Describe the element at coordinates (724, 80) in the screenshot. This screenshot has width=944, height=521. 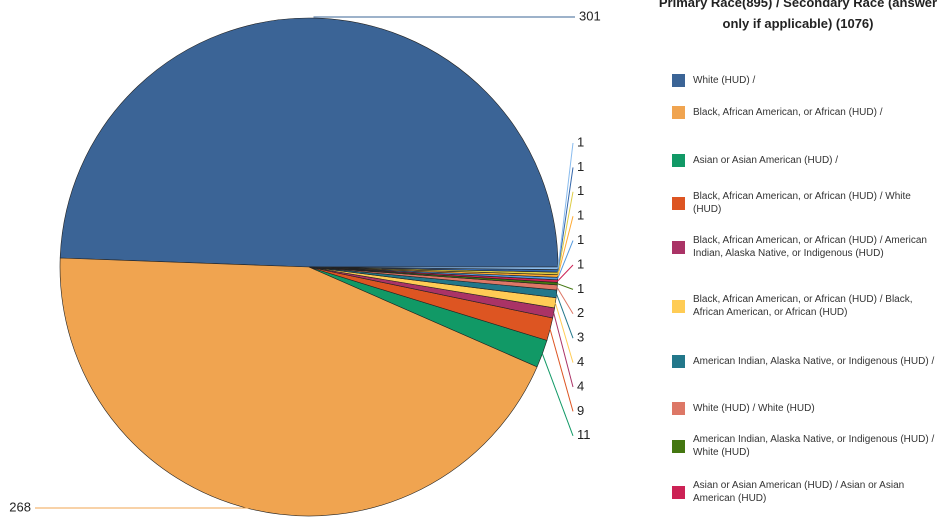
I see `legend-label: White (HUD) /` at that location.